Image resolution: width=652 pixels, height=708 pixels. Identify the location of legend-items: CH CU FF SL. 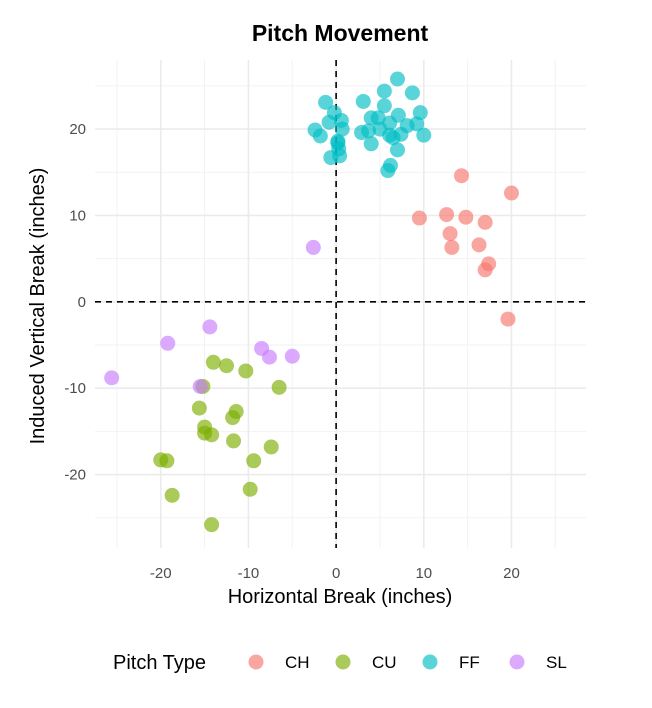
(407, 662).